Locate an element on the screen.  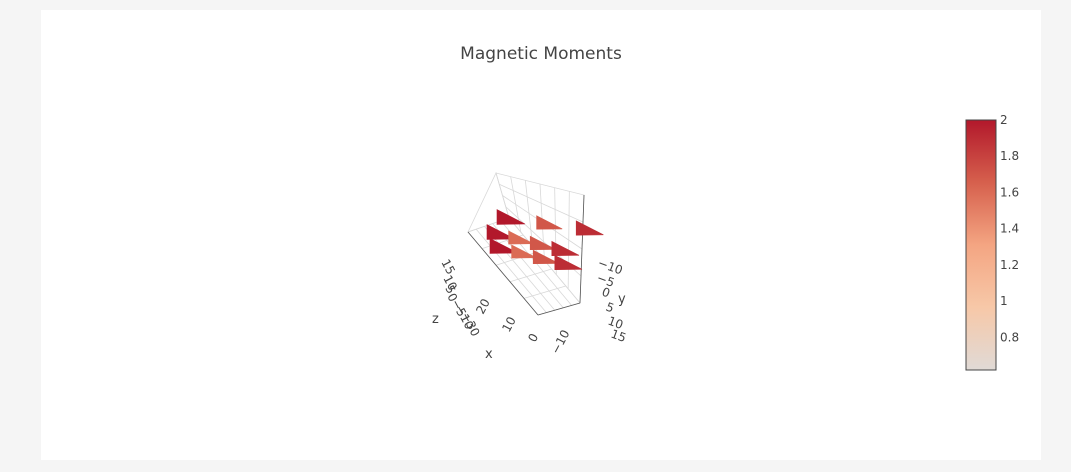
x-axis-line is located at coordinates (503, 273).